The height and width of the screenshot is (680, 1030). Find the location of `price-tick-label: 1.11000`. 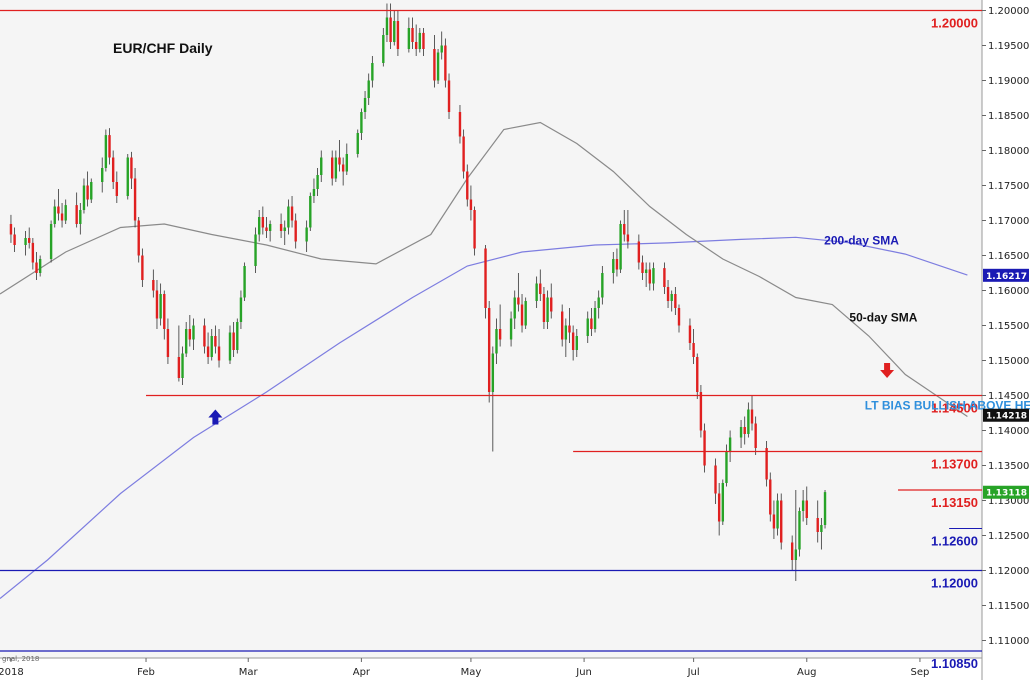

price-tick-label: 1.11000 is located at coordinates (1008, 641).